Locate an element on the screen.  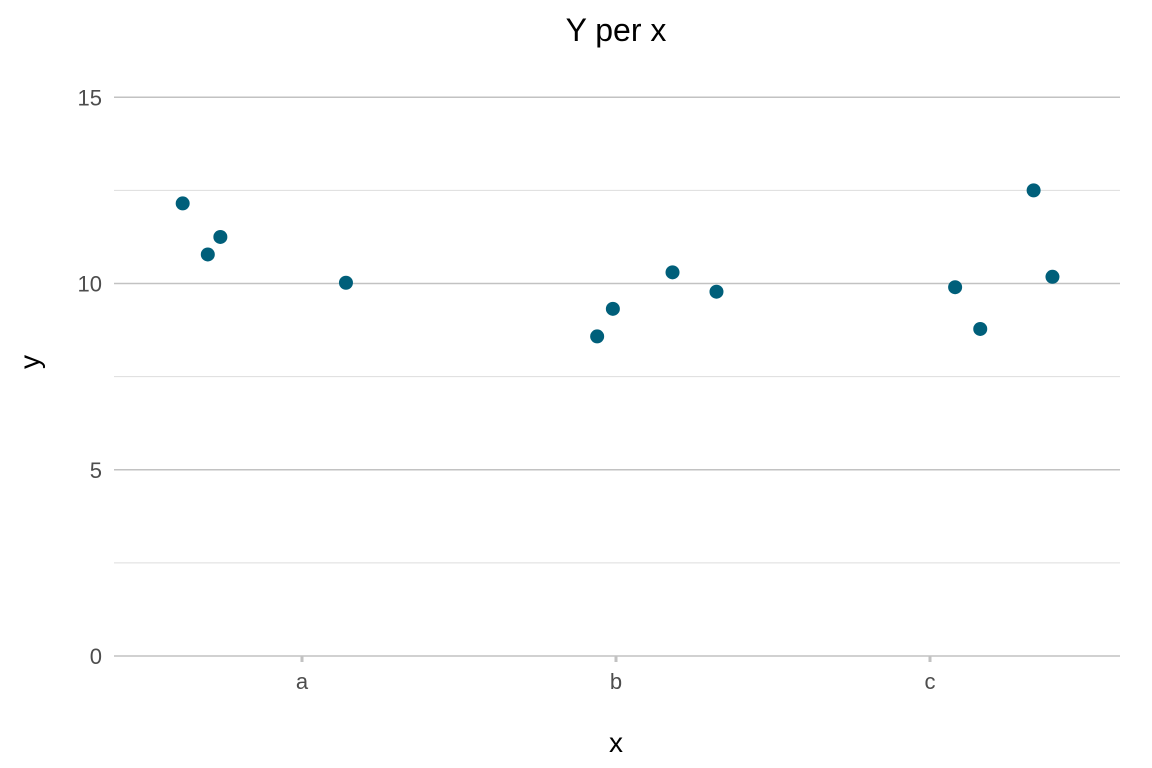
y-axis-ticks: 0 5 10 15 is located at coordinates (90, 377).